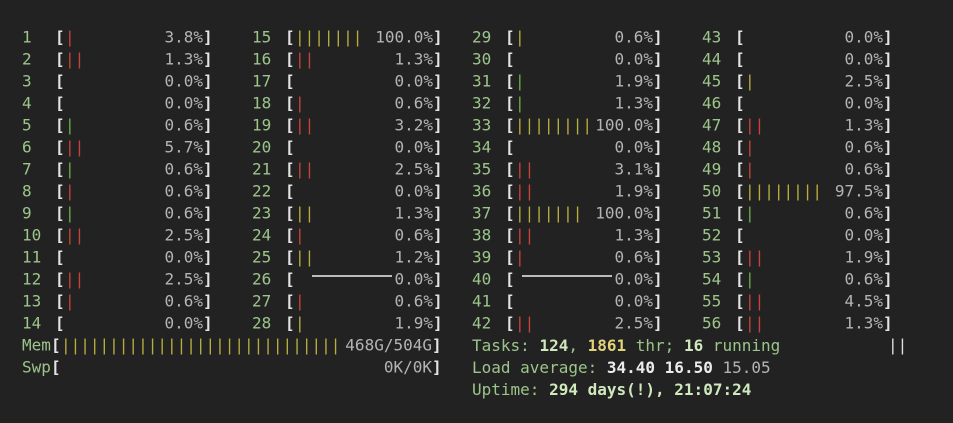 The image size is (953, 423). What do you see at coordinates (27, 169) in the screenshot?
I see `cpu-id: 7` at bounding box center [27, 169].